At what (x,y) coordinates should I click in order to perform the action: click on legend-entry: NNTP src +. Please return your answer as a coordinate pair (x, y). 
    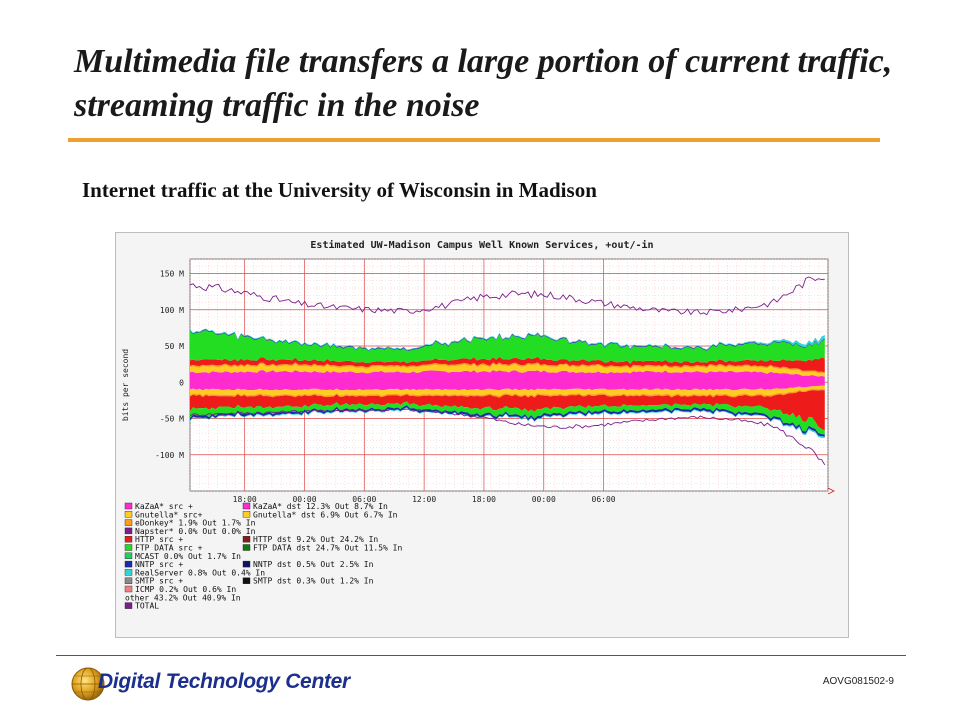
    Looking at the image, I should click on (159, 564).